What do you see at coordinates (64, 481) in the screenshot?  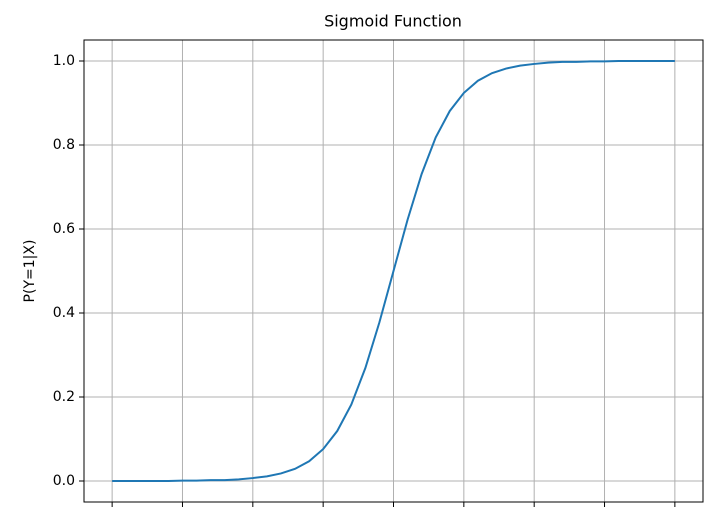 I see `y-tick-label: 0.0` at bounding box center [64, 481].